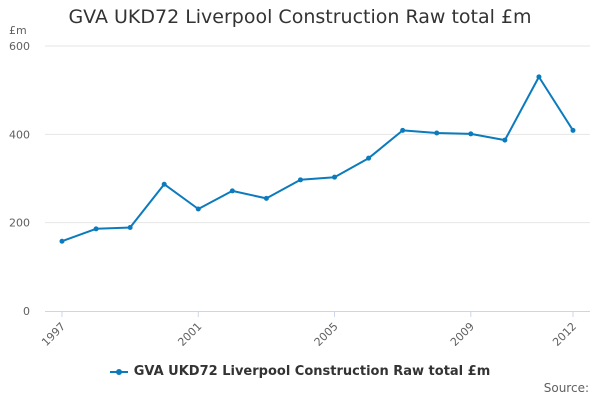 Image resolution: width=600 pixels, height=400 pixels. Describe the element at coordinates (19, 46) in the screenshot. I see `y-tick-label: 600` at that location.